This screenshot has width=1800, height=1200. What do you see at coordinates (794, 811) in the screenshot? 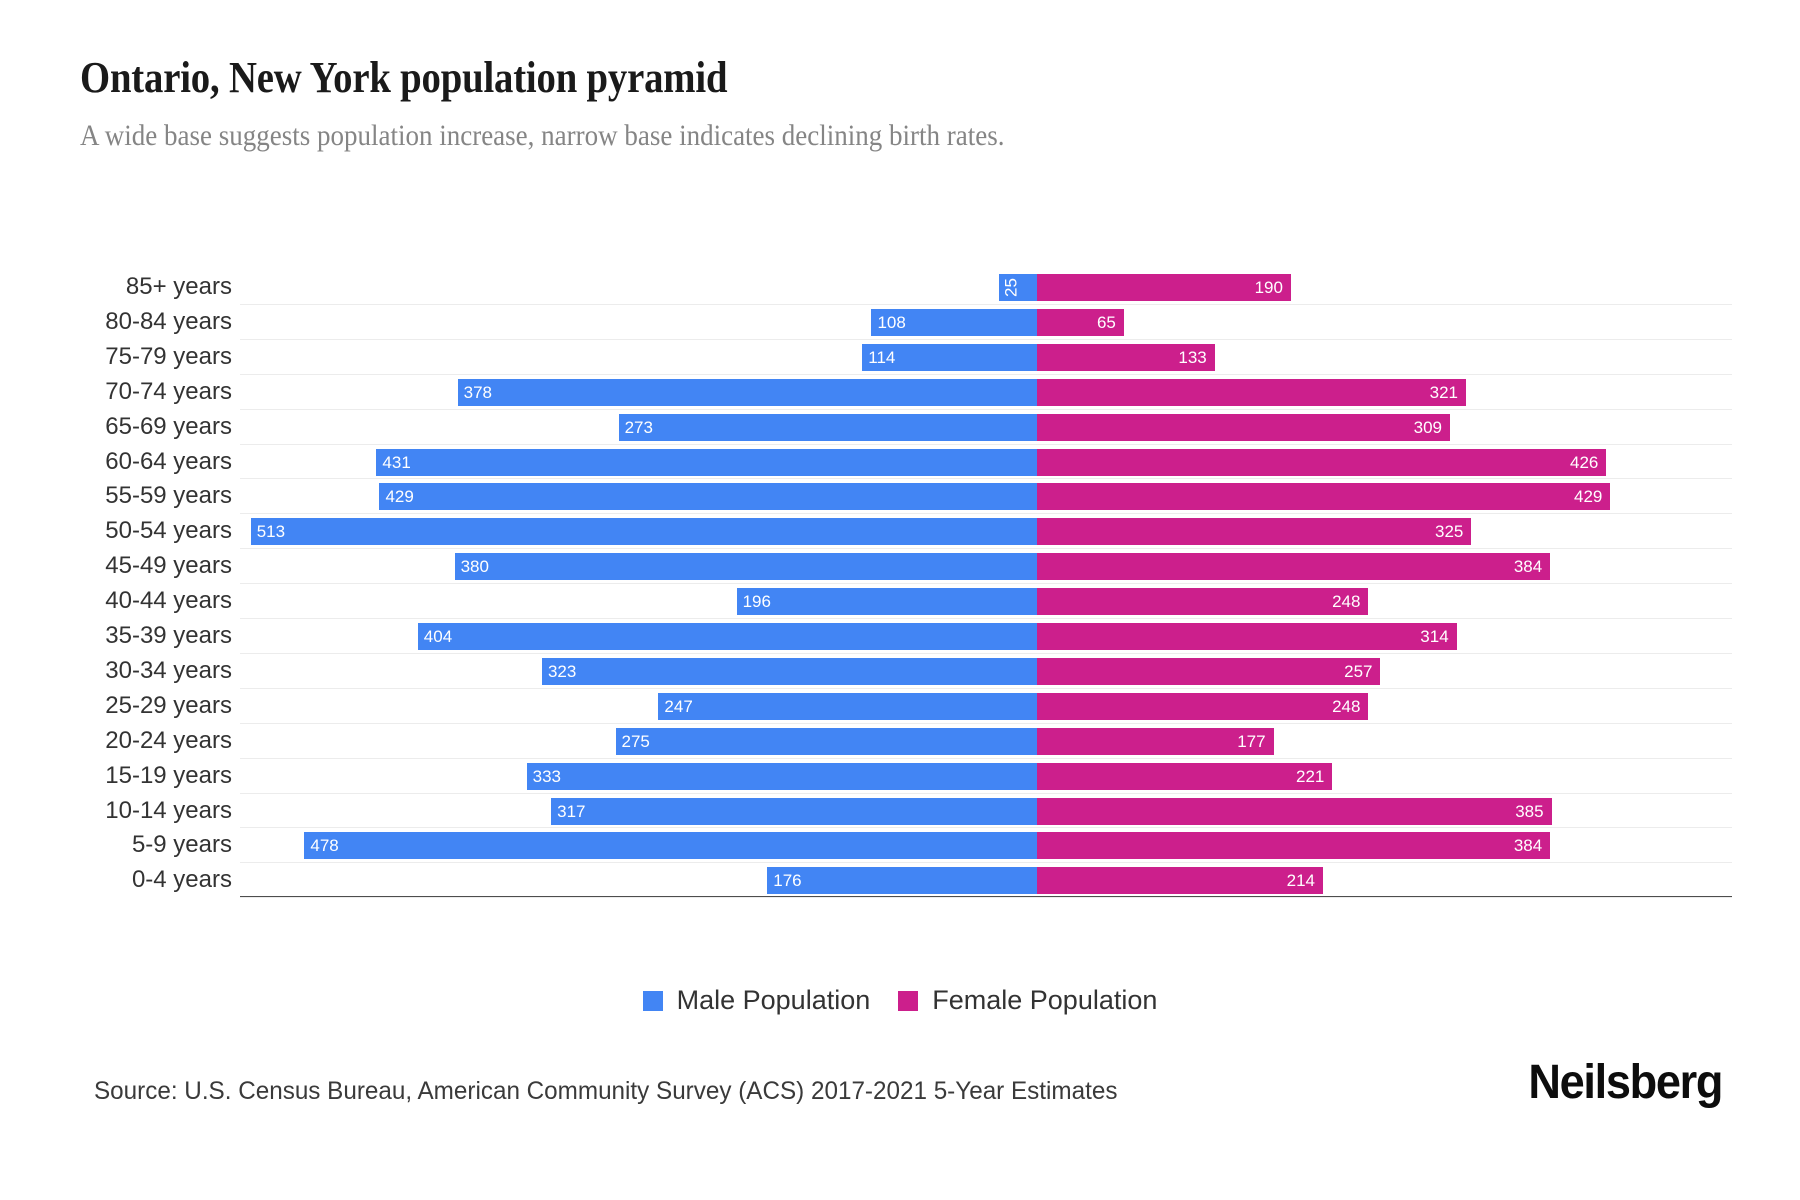
I see `male-bar: 317` at bounding box center [794, 811].